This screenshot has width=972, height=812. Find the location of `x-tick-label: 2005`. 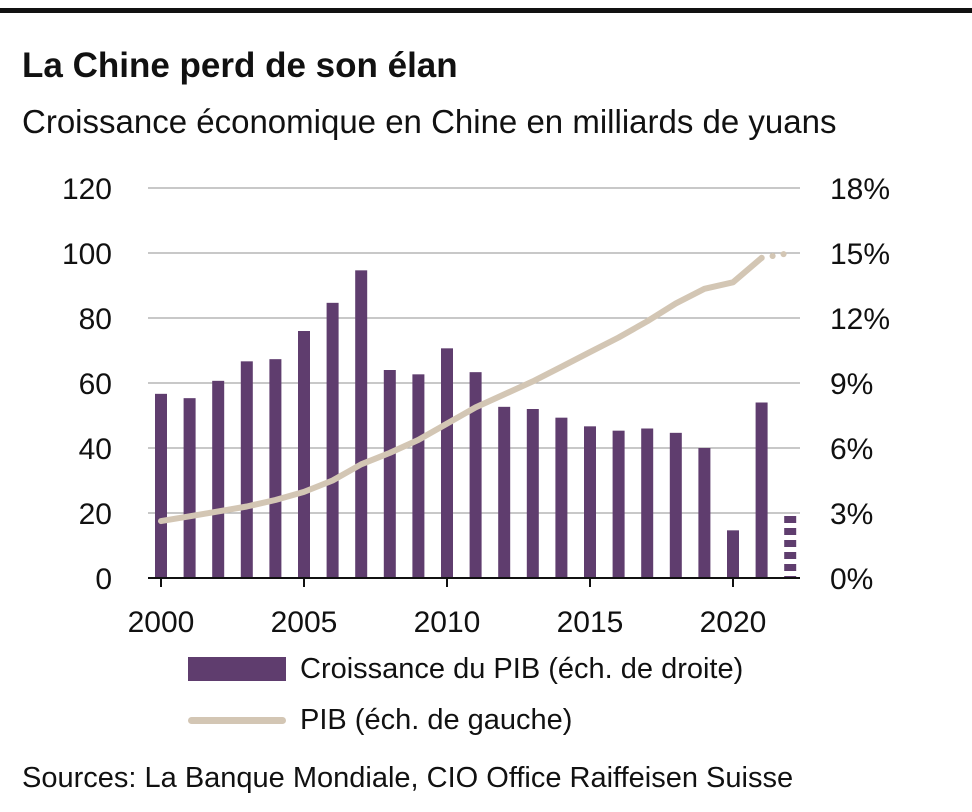

x-tick-label: 2005 is located at coordinates (304, 622).